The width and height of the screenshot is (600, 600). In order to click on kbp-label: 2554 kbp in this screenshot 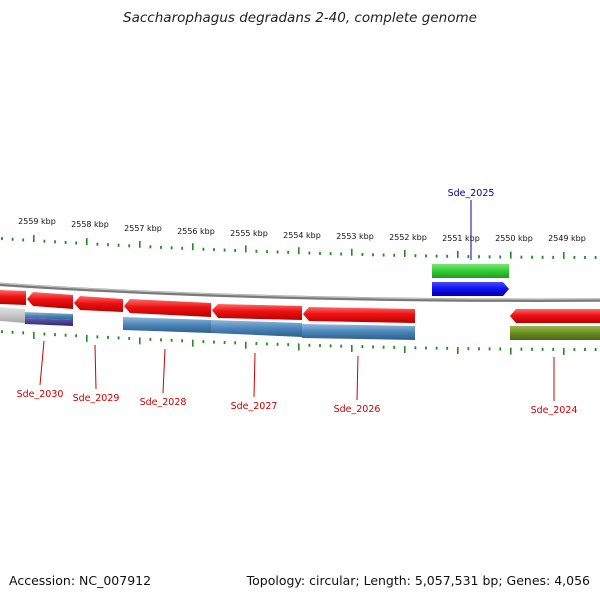, I will do `click(302, 235)`.